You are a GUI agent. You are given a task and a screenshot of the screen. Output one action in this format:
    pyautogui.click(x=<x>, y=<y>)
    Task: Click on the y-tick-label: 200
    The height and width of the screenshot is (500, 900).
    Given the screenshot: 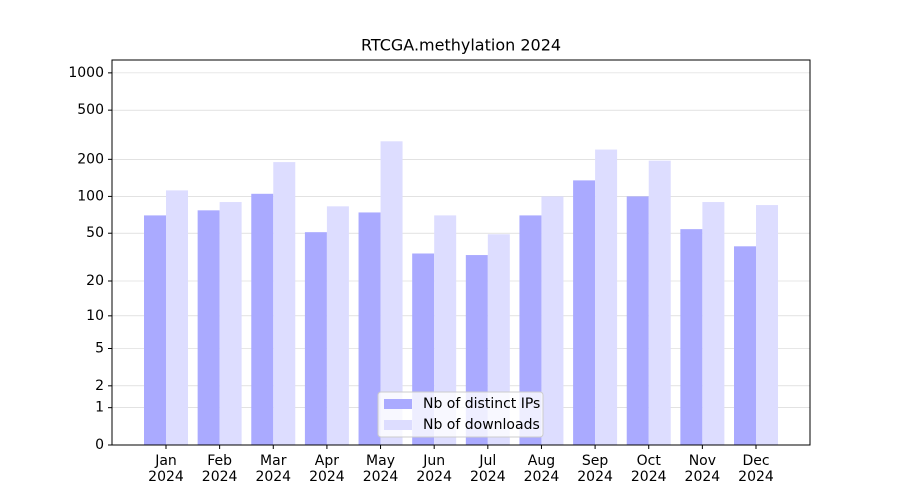 What is the action you would take?
    pyautogui.click(x=90, y=159)
    